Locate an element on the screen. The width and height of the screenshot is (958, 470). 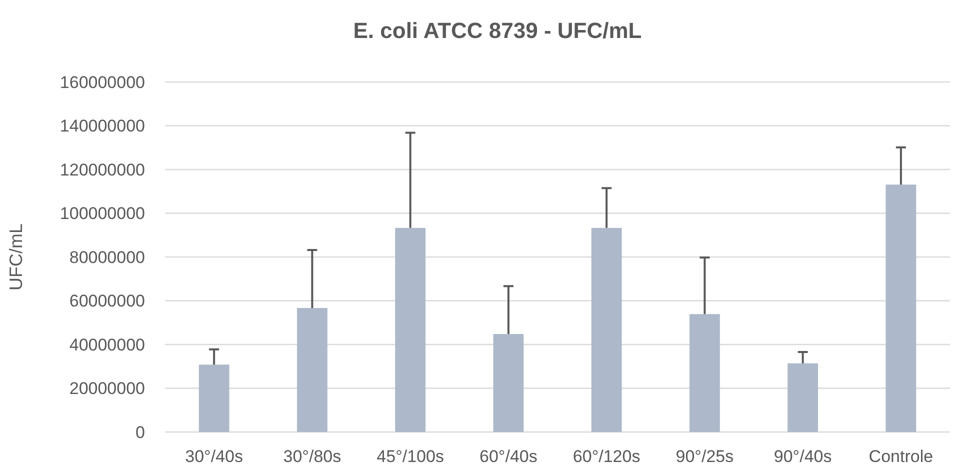
y-tick-label: 0 is located at coordinates (140, 432).